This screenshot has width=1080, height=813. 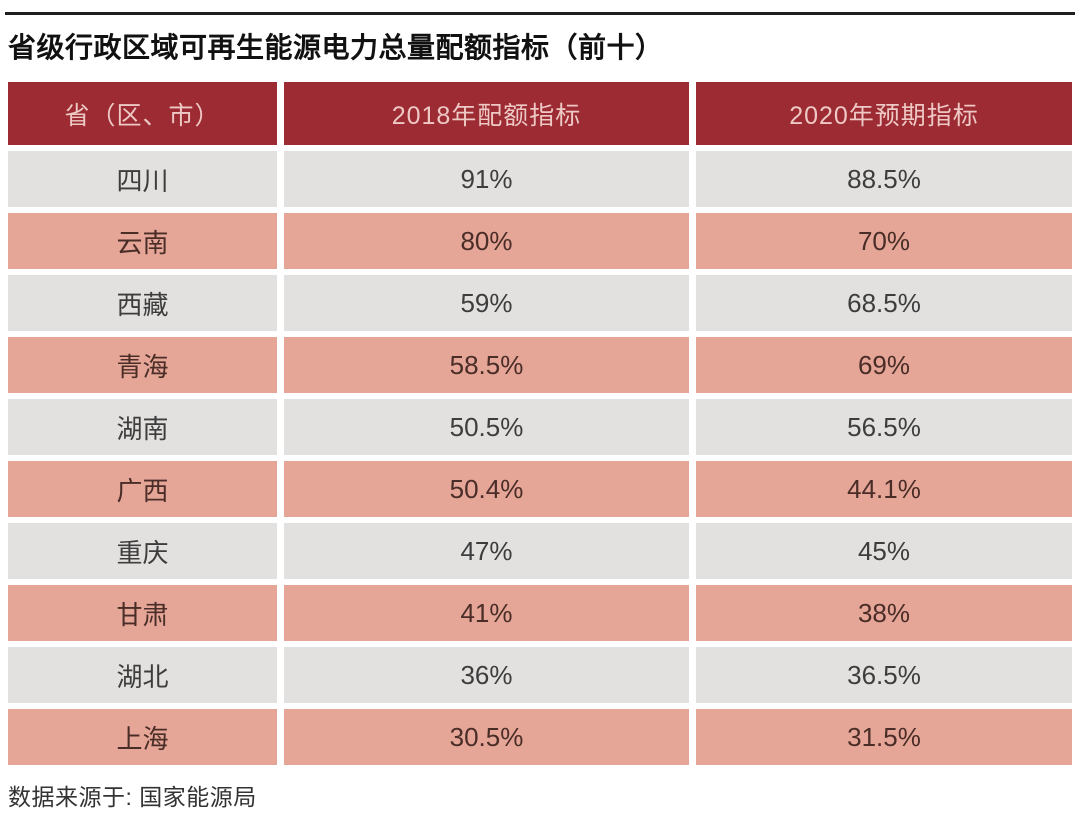 I want to click on cell-2018-value: 36%, so click(x=486, y=675).